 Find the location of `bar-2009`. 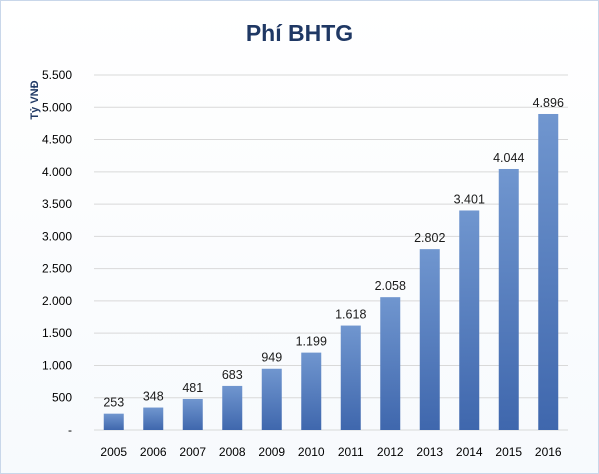

bar-2009 is located at coordinates (271, 399).